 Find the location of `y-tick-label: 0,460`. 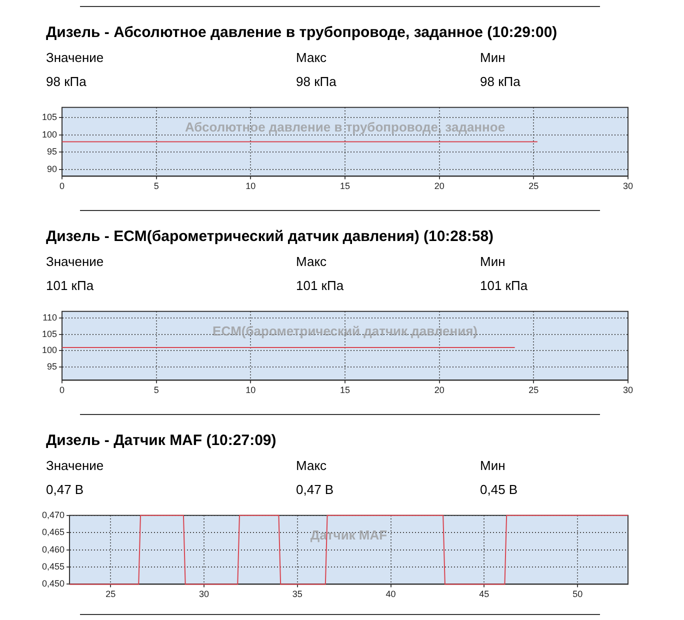

y-tick-label: 0,460 is located at coordinates (53, 549).